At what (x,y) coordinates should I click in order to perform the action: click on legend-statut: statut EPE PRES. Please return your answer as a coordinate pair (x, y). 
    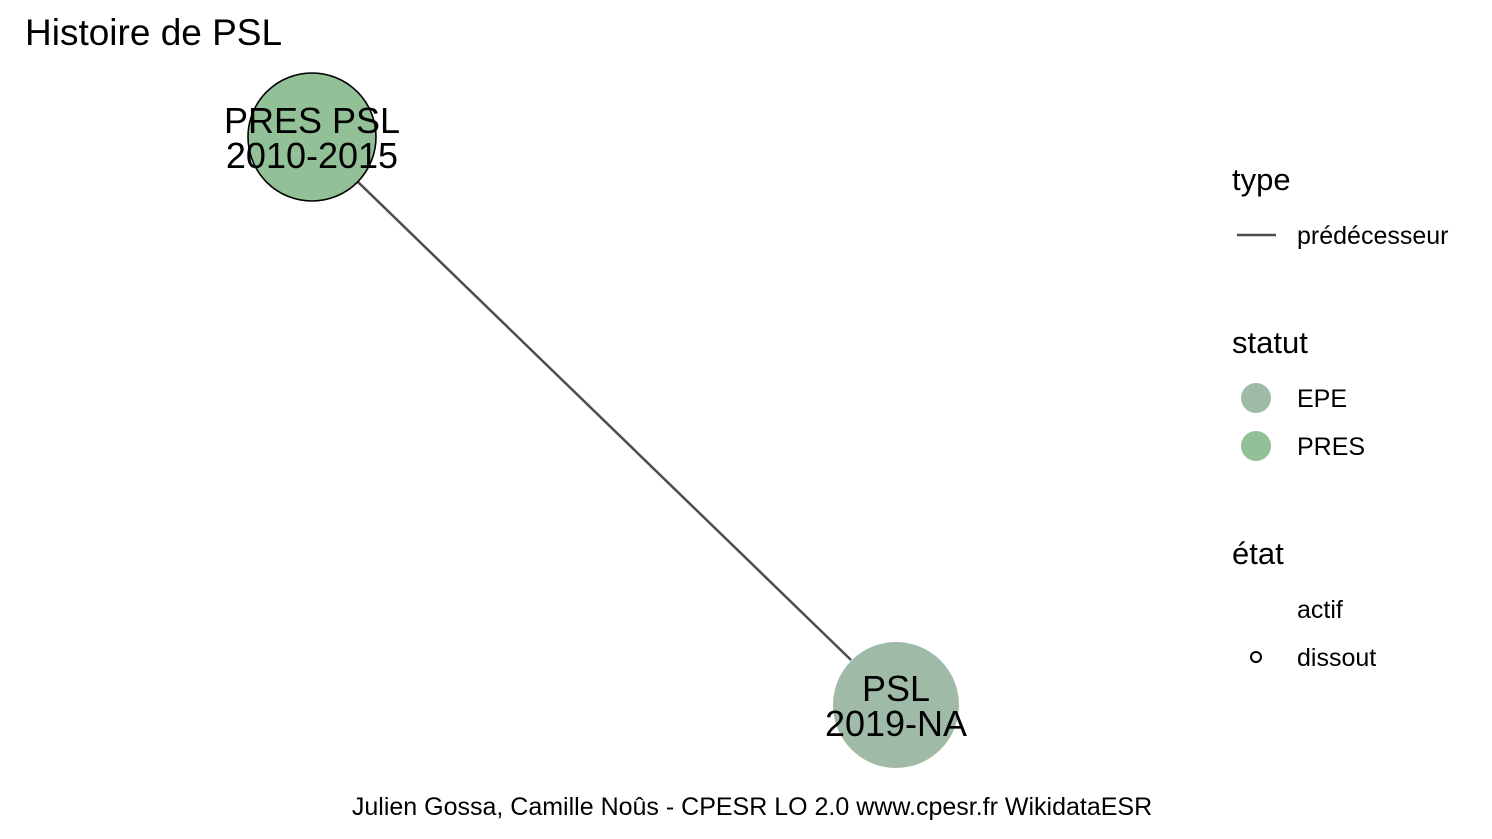
    Looking at the image, I should click on (1298, 393).